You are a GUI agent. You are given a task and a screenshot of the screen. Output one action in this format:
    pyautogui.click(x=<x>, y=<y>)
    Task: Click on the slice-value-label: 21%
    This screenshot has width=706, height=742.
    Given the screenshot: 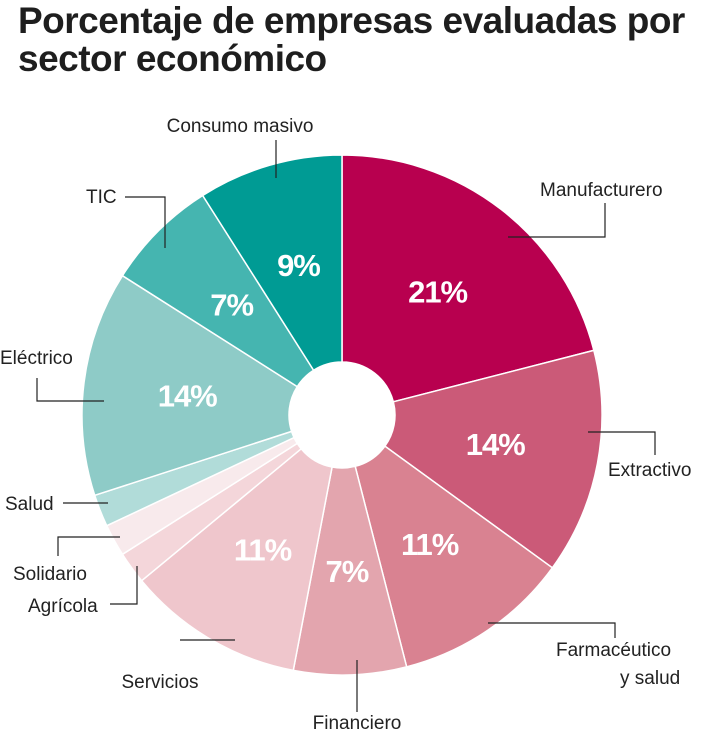 What is the action you would take?
    pyautogui.click(x=437, y=292)
    